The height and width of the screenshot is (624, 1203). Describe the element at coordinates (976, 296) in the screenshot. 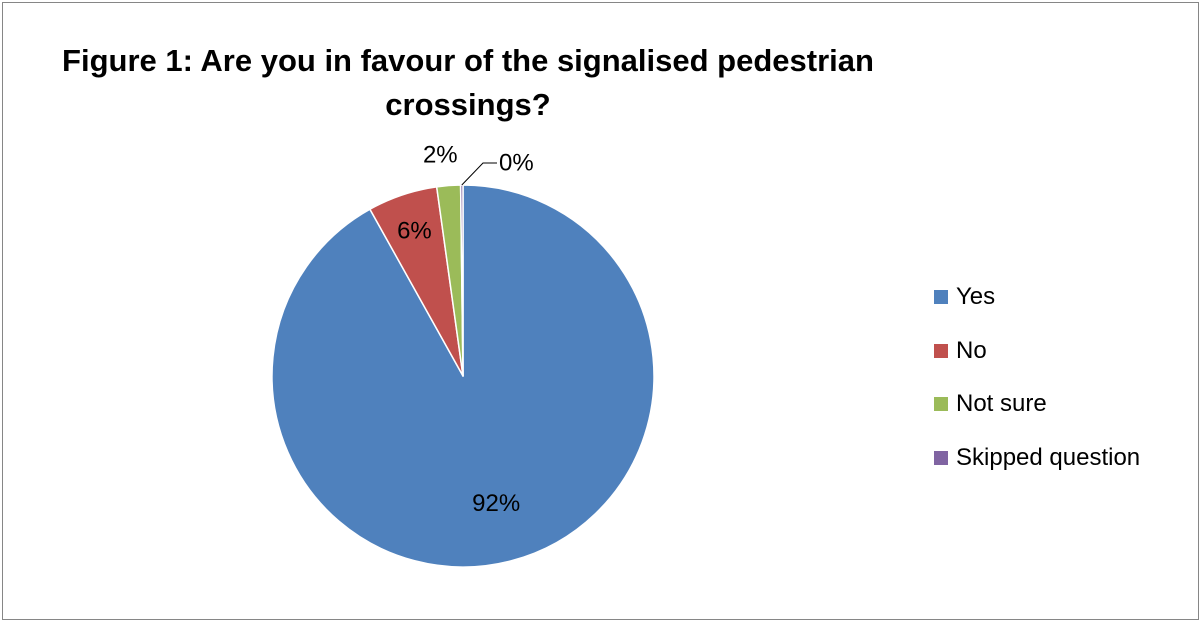

I see `legend-label-yes: Yes` at that location.